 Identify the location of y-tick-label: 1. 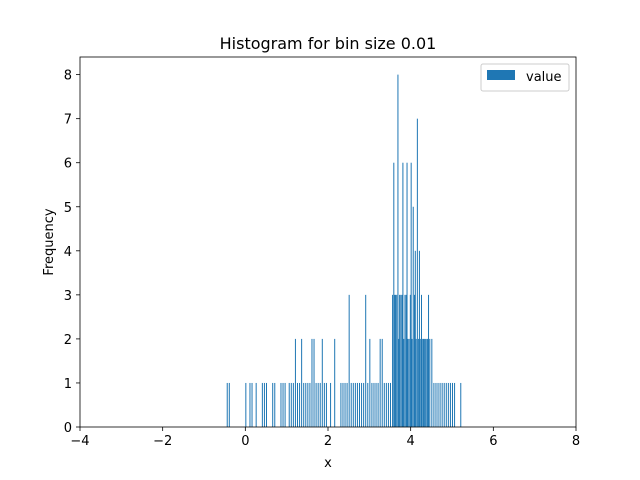
(68, 384).